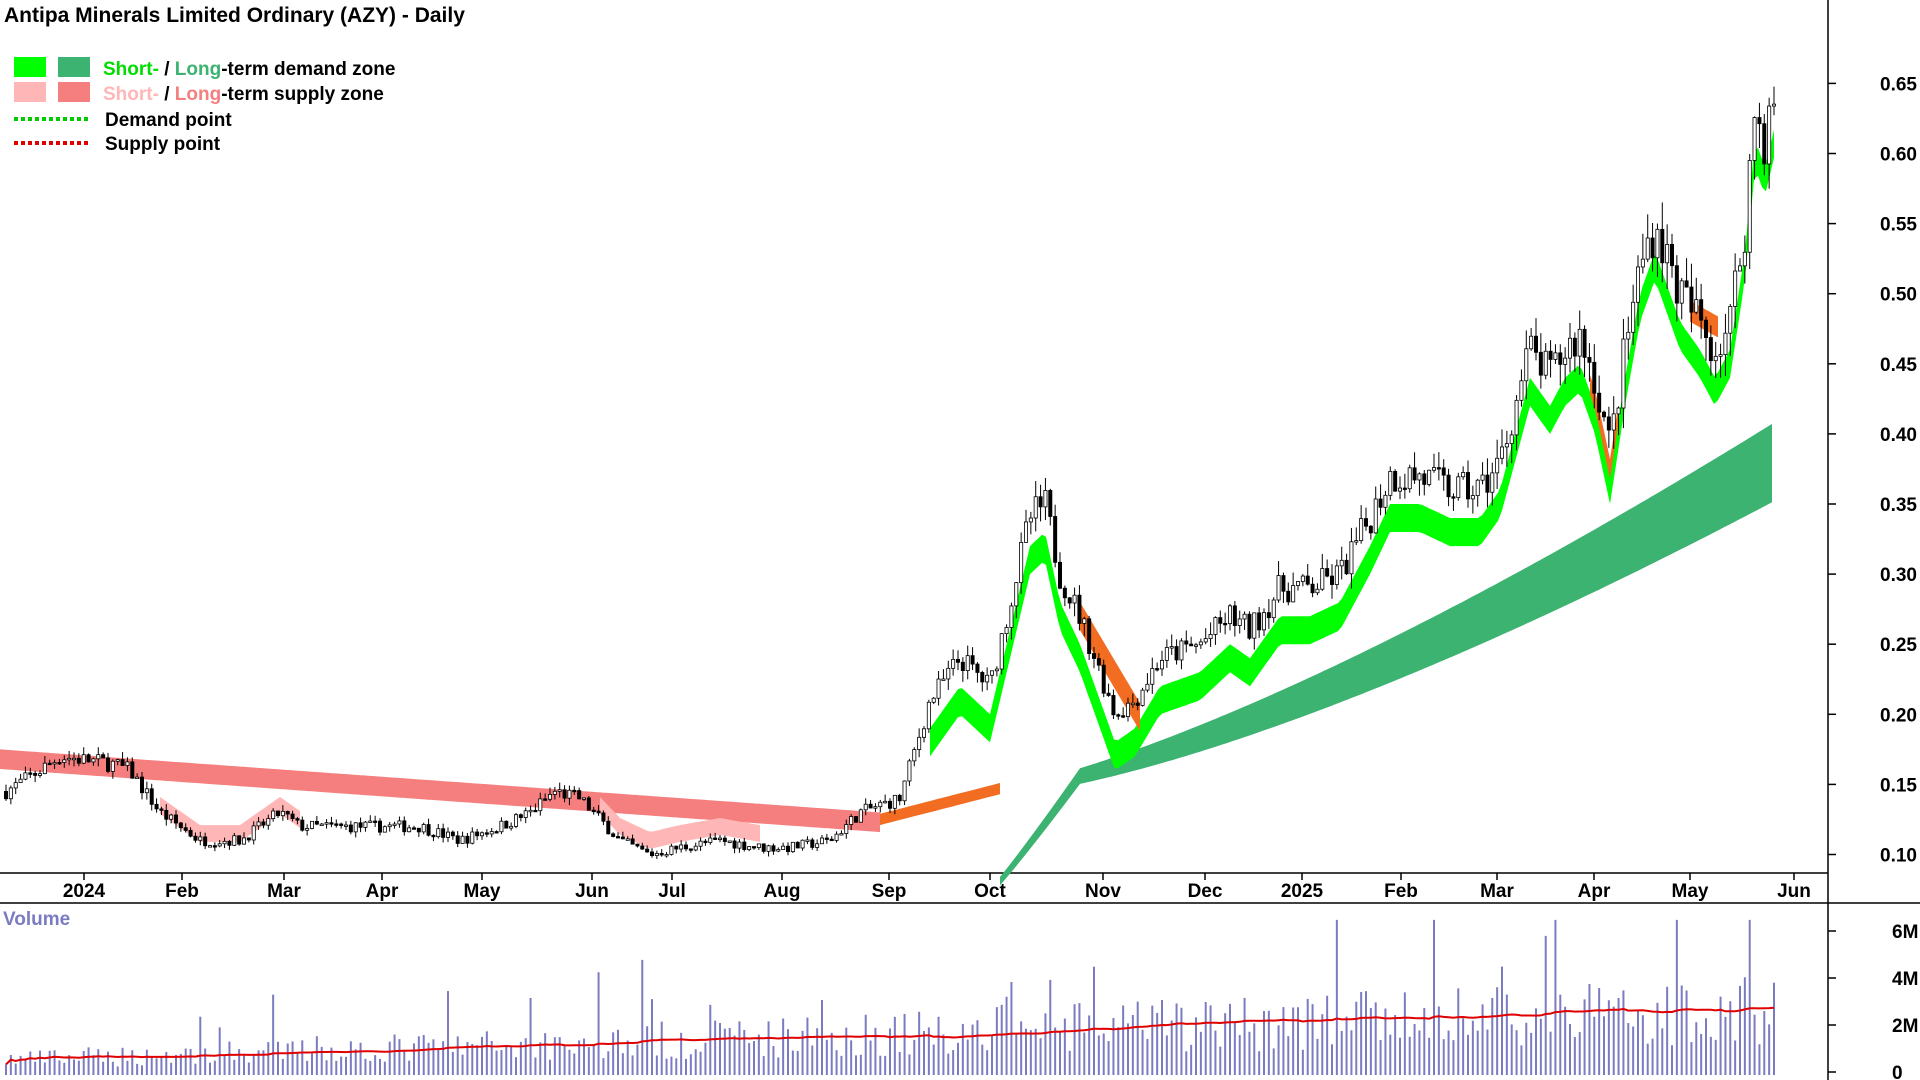 The height and width of the screenshot is (1080, 1920). I want to click on volume-tick-label: 0, so click(1897, 1071).